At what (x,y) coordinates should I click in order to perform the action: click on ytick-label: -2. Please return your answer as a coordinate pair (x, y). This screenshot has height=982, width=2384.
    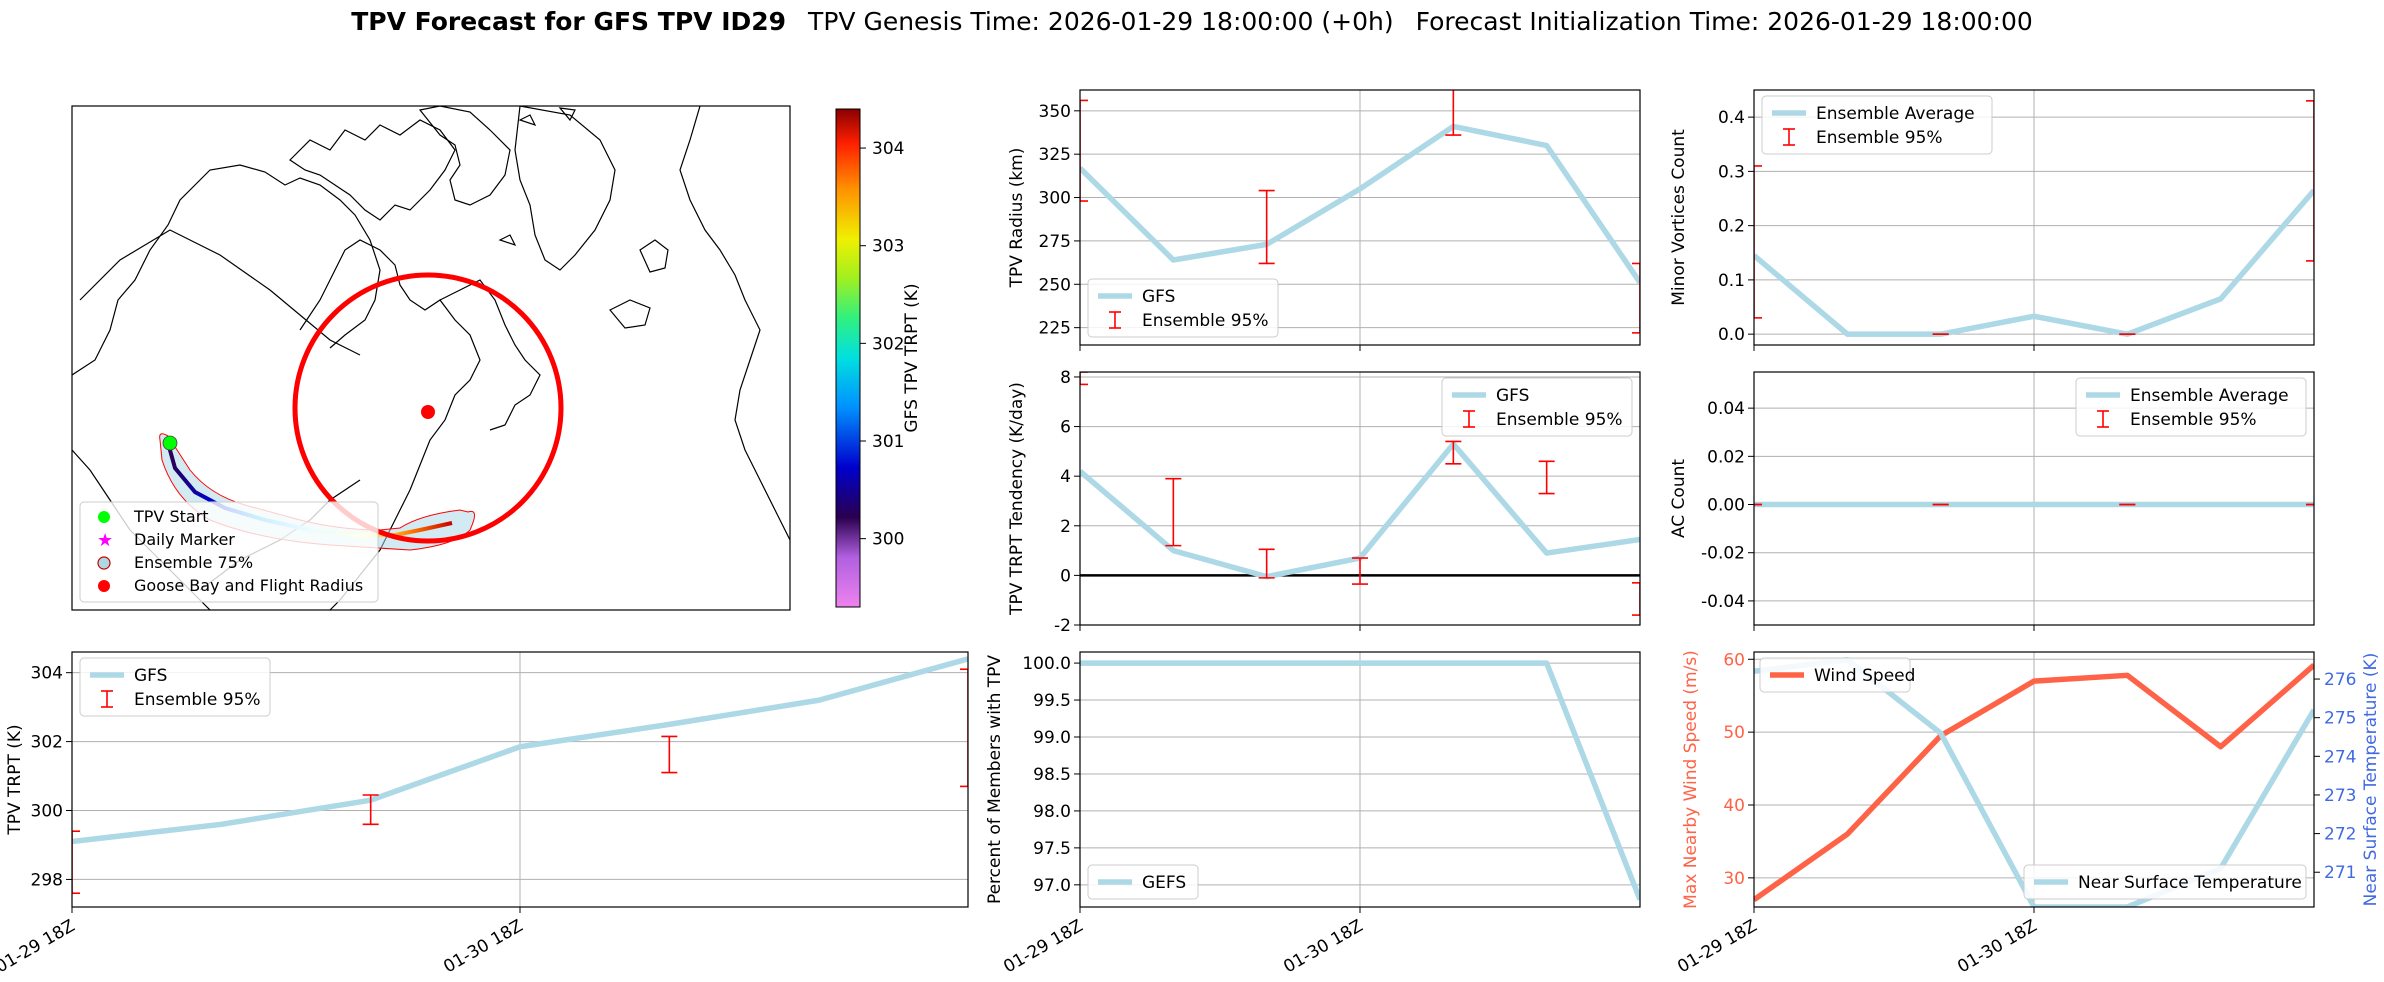
    Looking at the image, I should click on (1062, 626).